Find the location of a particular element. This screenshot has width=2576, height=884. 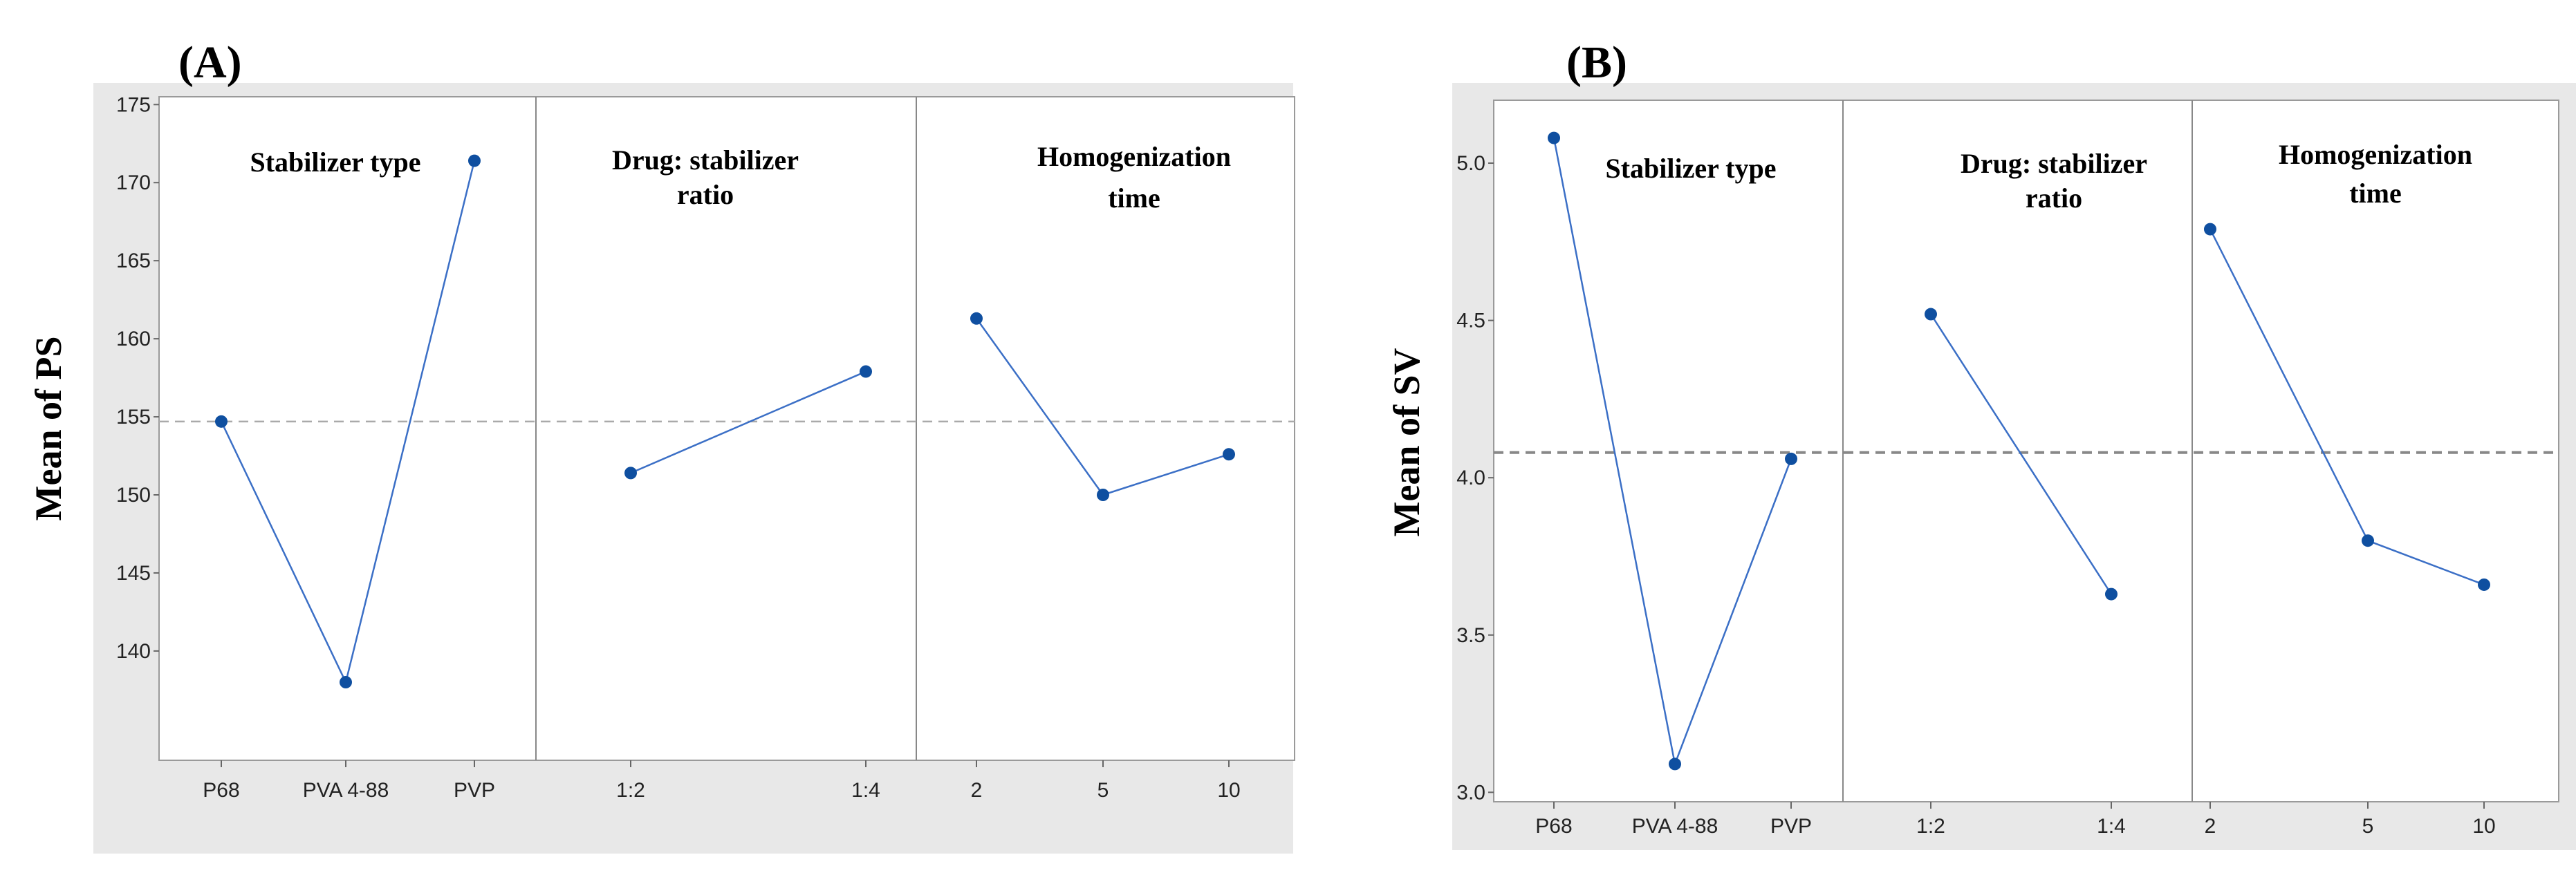

y-tick-label: 175 is located at coordinates (133, 104).